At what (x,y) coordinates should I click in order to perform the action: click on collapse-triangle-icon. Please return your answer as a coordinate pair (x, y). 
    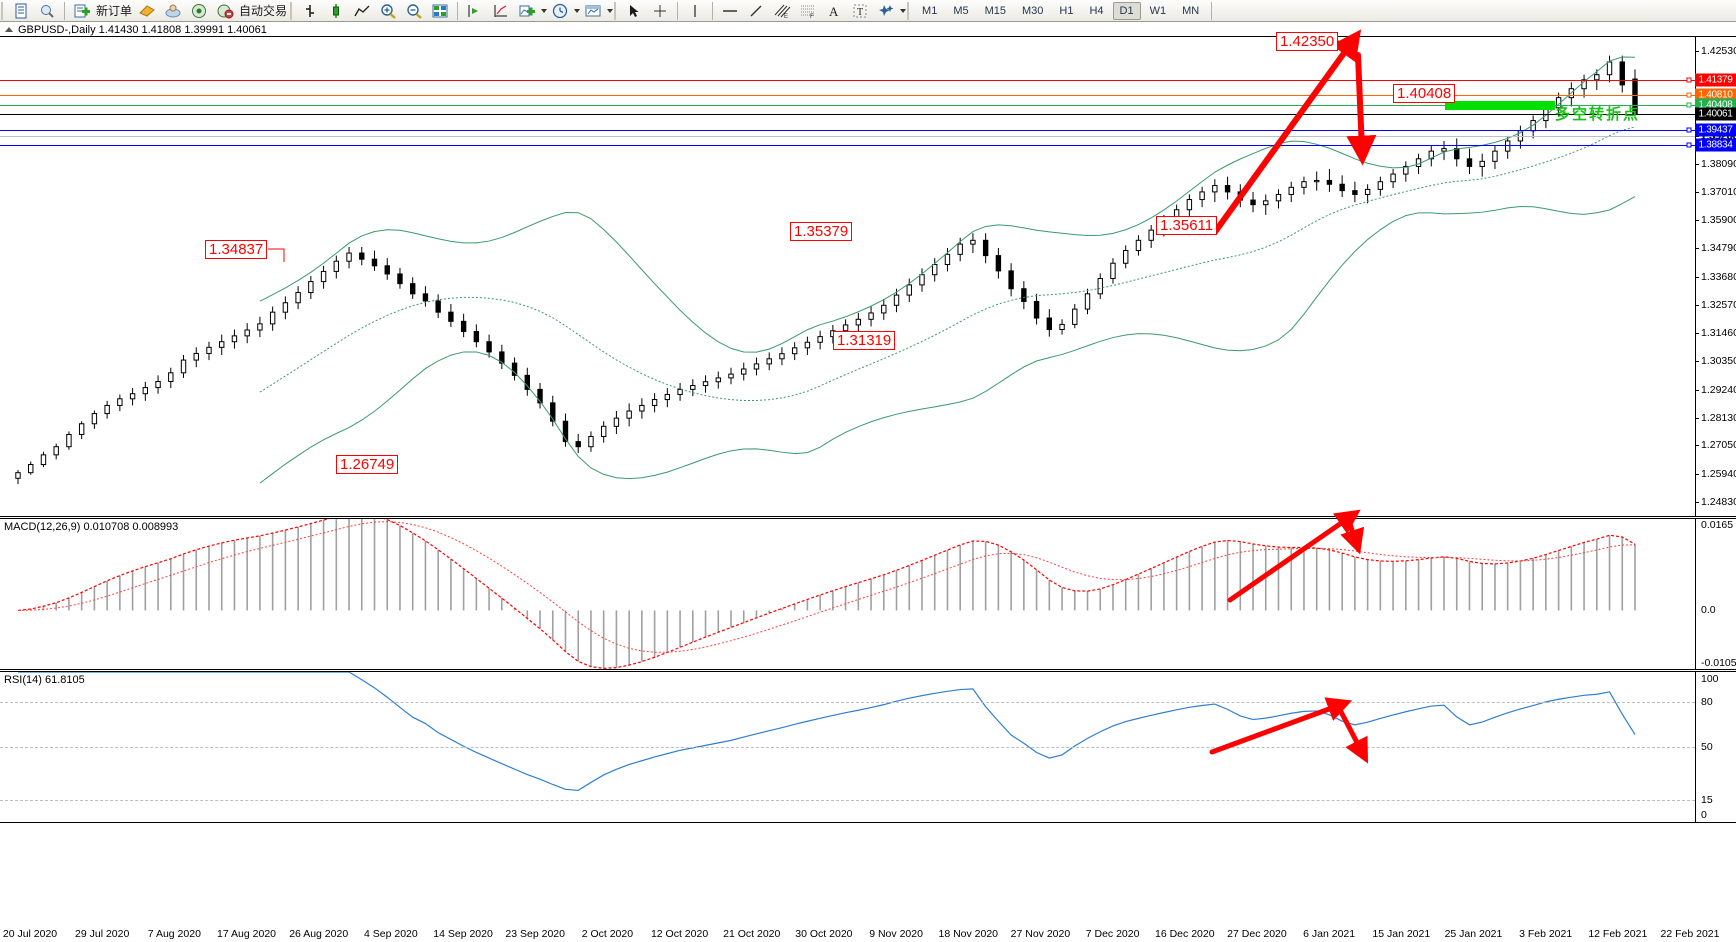
    Looking at the image, I should click on (9, 29).